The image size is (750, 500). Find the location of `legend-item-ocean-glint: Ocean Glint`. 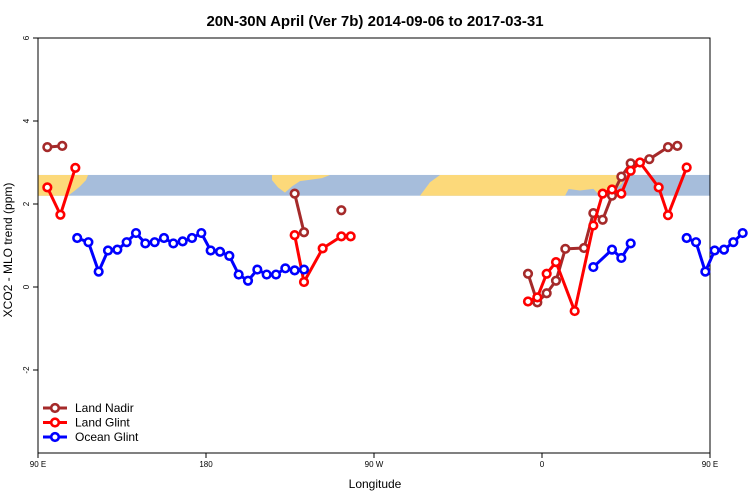

legend-item-ocean-glint: Ocean Glint is located at coordinates (91, 437).